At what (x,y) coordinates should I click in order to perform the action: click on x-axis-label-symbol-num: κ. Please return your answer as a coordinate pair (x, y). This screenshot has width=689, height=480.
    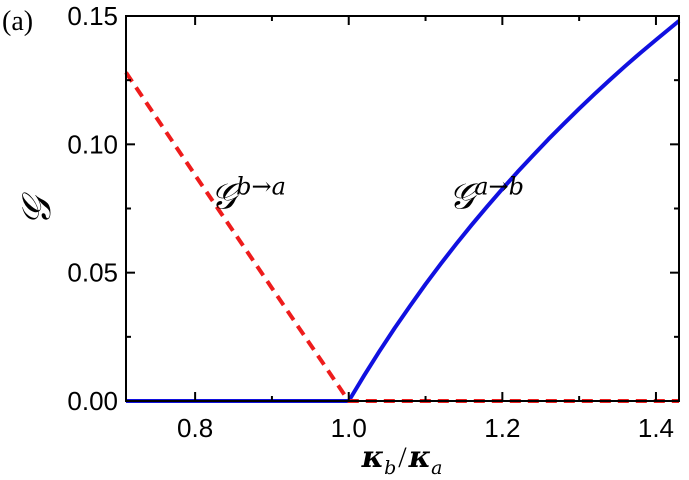
    Looking at the image, I should click on (373, 457).